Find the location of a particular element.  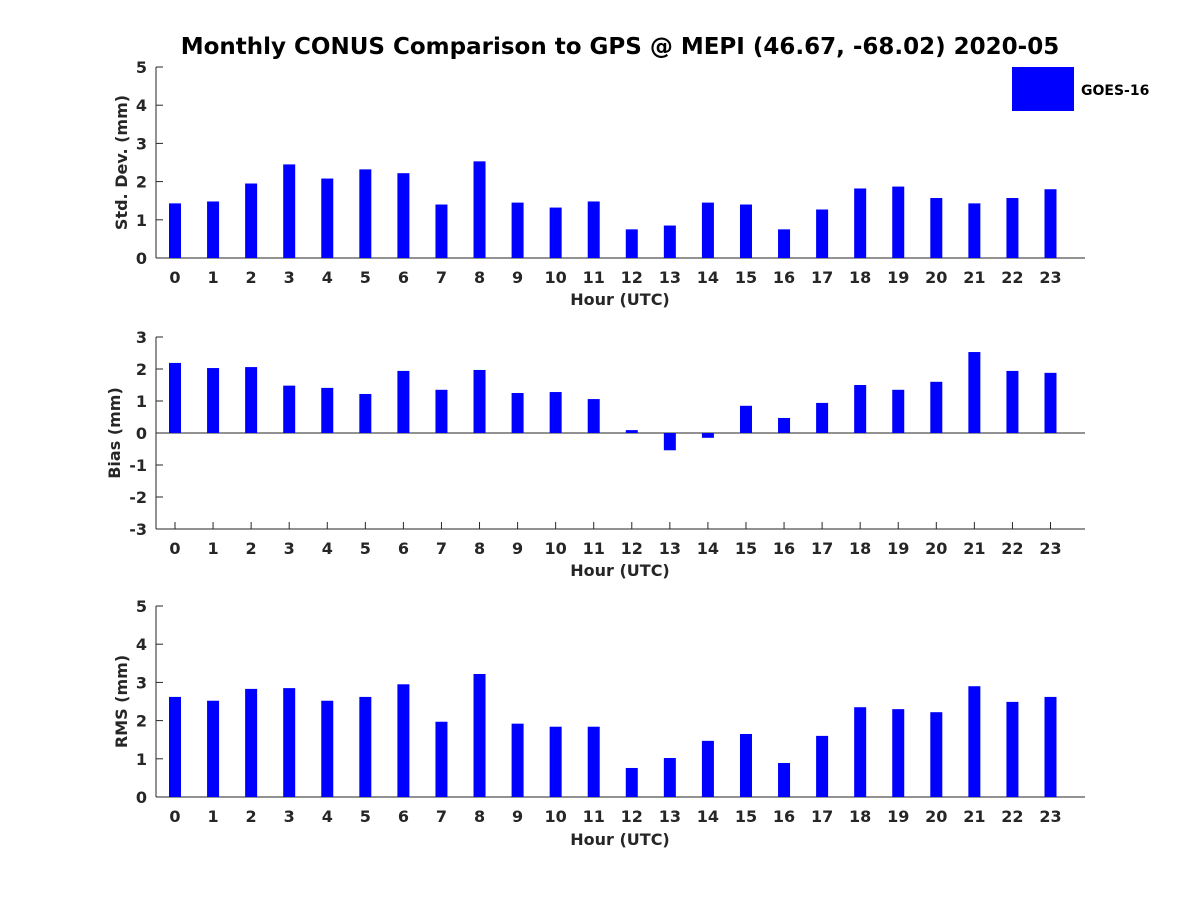

bias-x-tick-label: 17 is located at coordinates (822, 548).